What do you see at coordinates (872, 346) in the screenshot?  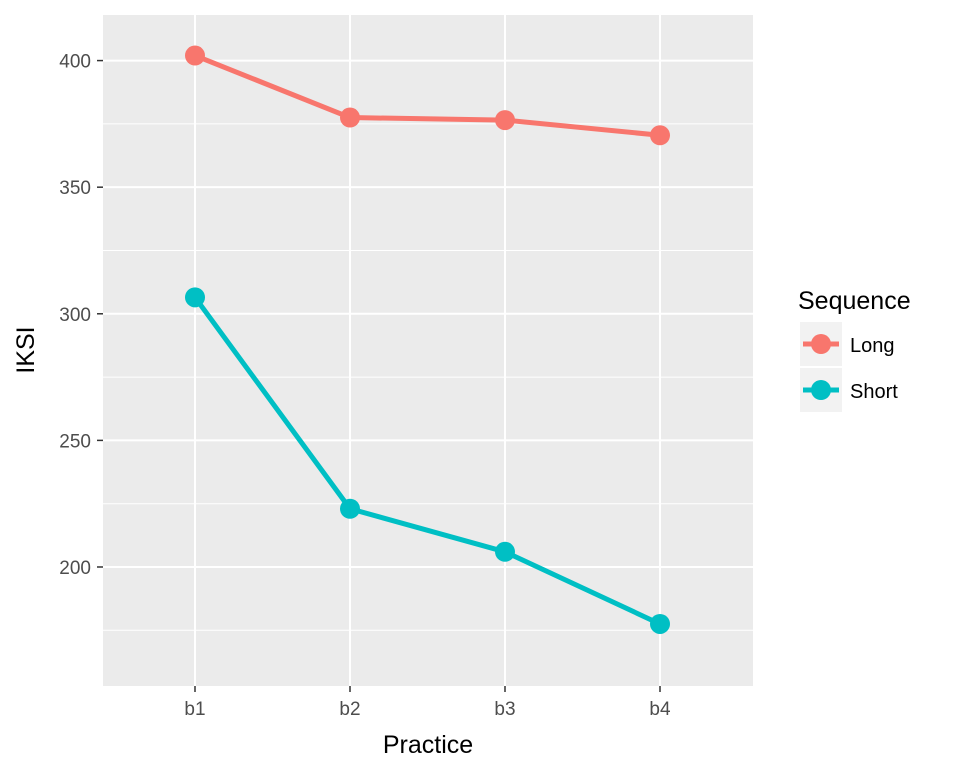 I see `legend-label-long: Long` at bounding box center [872, 346].